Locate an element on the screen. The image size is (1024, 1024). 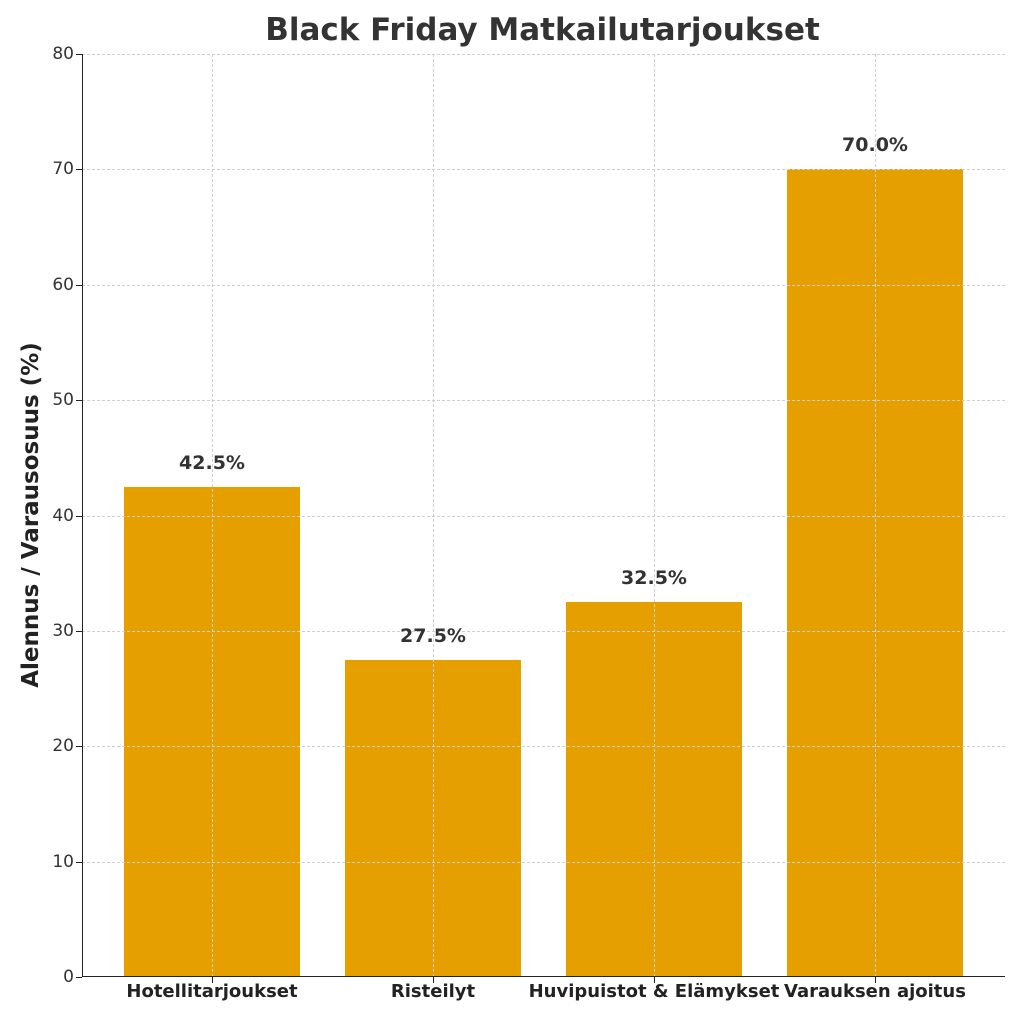
bar-value-label: 32.5% is located at coordinates (654, 578).